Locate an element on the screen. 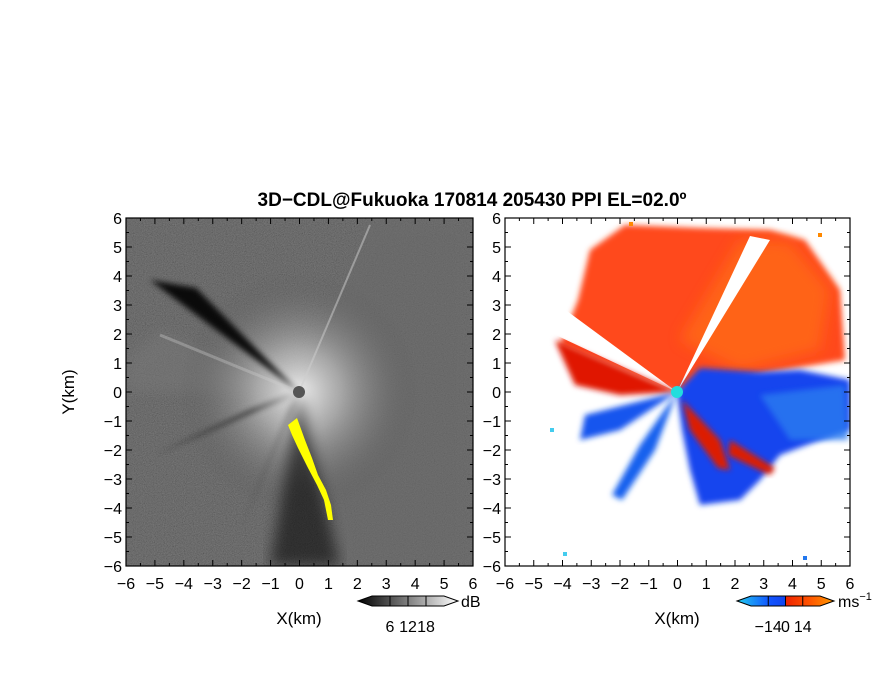 The image size is (880, 680). colorbar-tick-label: −14 is located at coordinates (768, 627).